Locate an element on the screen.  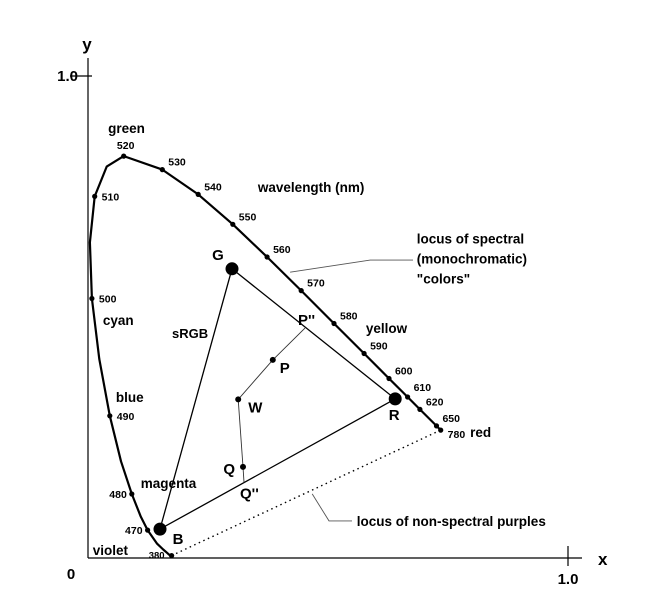
origin-label: 0 is located at coordinates (71, 574).